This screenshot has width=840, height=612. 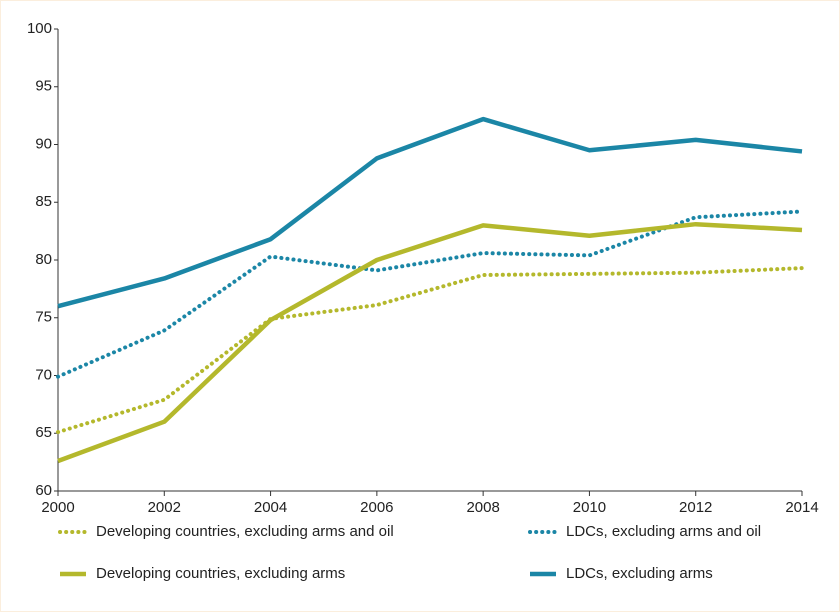 I want to click on x-tick-label: 2006, so click(x=376, y=507).